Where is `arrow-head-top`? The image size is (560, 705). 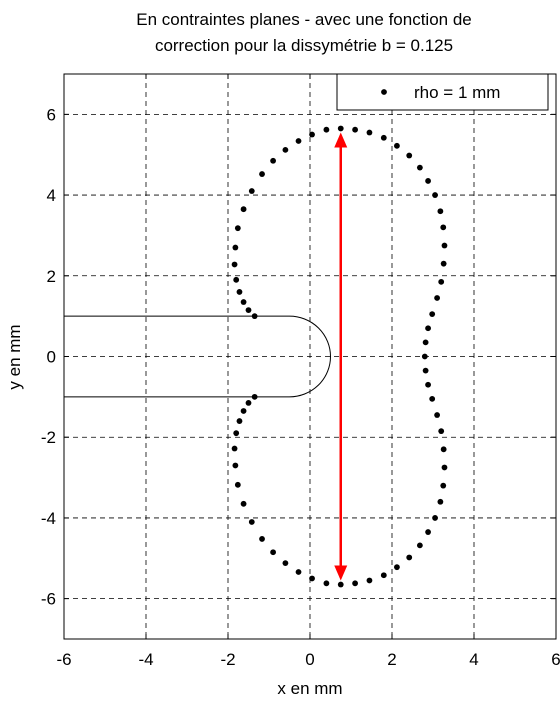 arrow-head-top is located at coordinates (341, 140).